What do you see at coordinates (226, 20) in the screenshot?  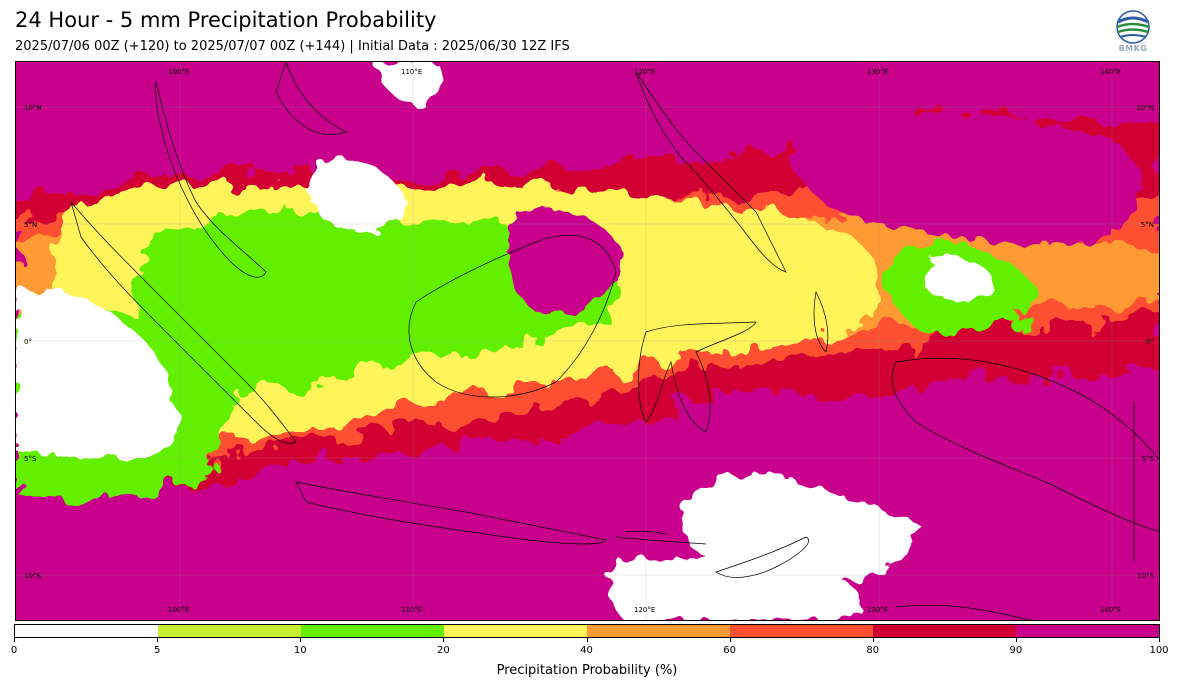 I see `chart-title: 24 Hour - 5 mm Precipitation Probability` at bounding box center [226, 20].